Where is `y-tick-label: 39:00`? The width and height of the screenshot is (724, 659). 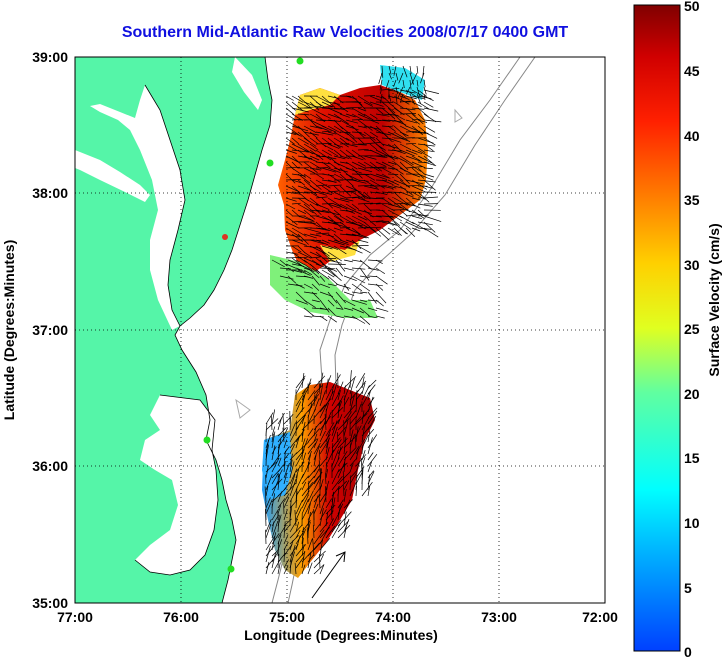 y-tick-label: 39:00 is located at coordinates (50, 57).